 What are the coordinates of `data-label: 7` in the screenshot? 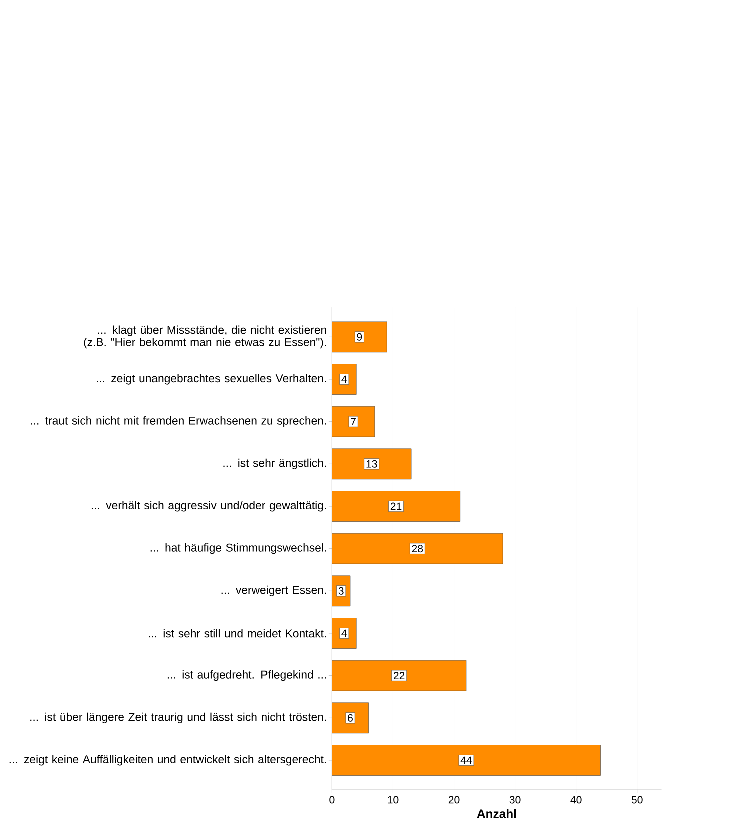 It's located at (353, 422).